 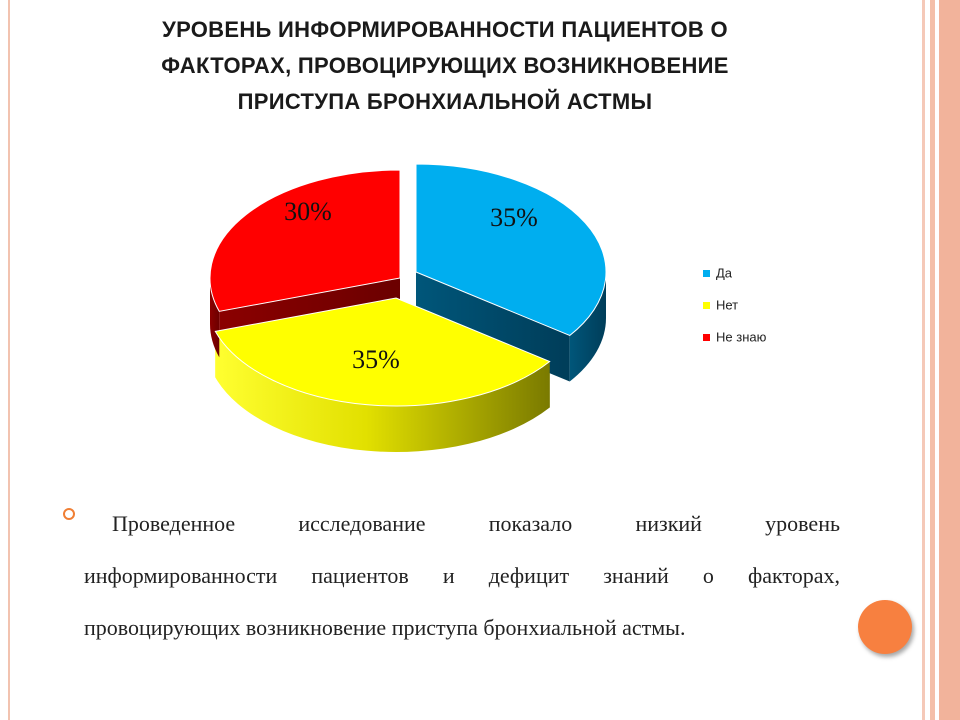 I want to click on legend-label: Нет, so click(x=727, y=305).